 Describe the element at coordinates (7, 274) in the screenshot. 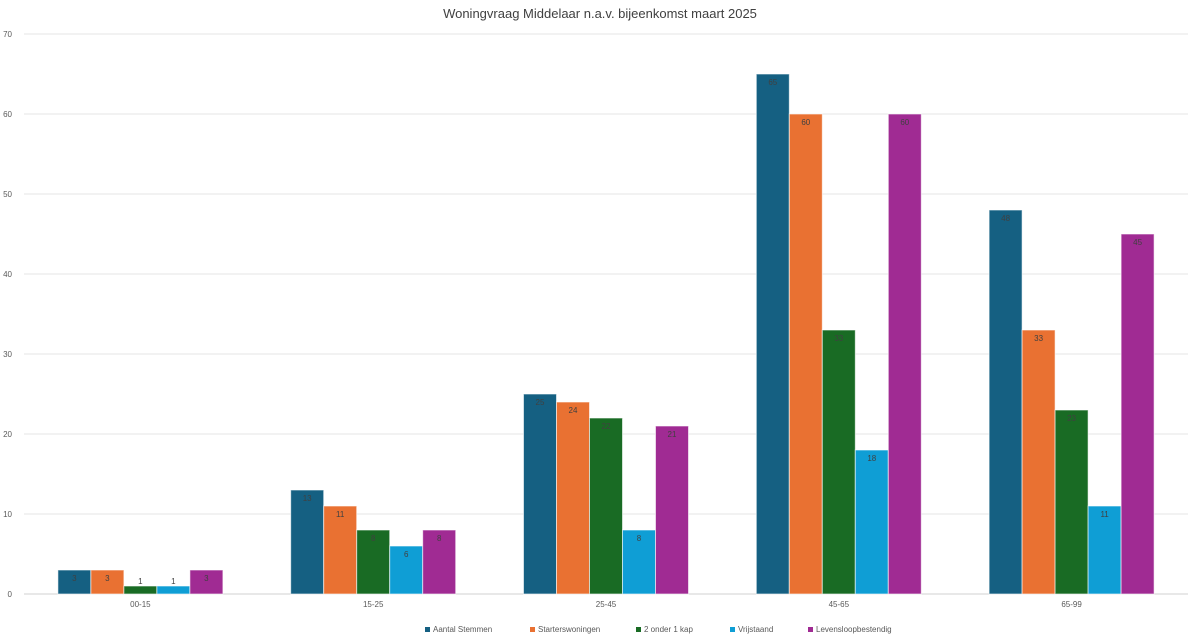

I see `y-tick-label: 40` at that location.